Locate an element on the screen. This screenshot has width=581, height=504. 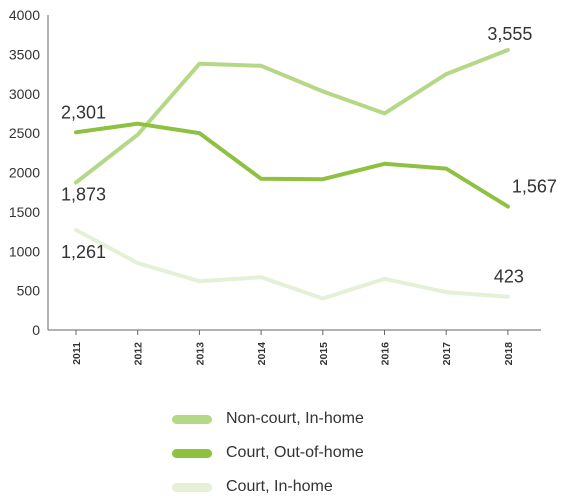
x-tick-label: 2017 is located at coordinates (447, 354).